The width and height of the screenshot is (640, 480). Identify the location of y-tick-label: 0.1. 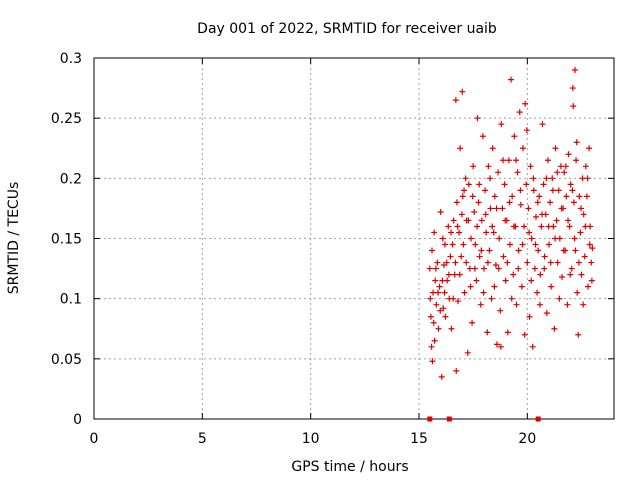
(71, 300).